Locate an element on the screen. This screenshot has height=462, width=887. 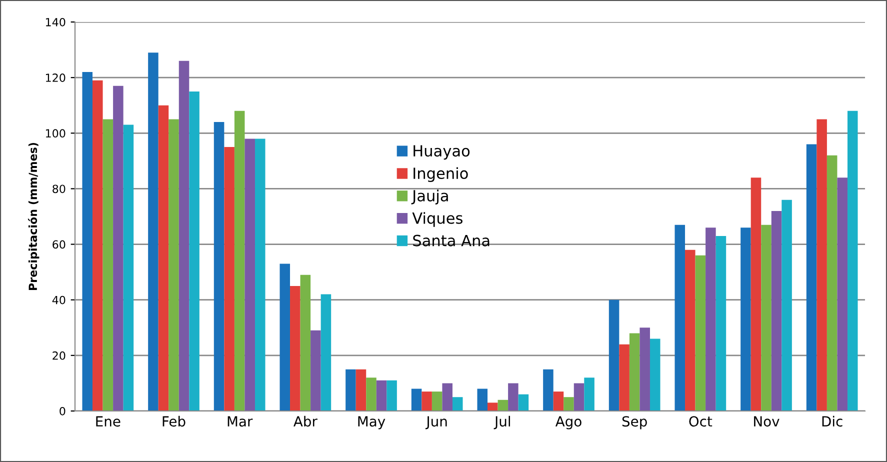
y-axis-title: Precipitación (mm/mes) is located at coordinates (34, 216).